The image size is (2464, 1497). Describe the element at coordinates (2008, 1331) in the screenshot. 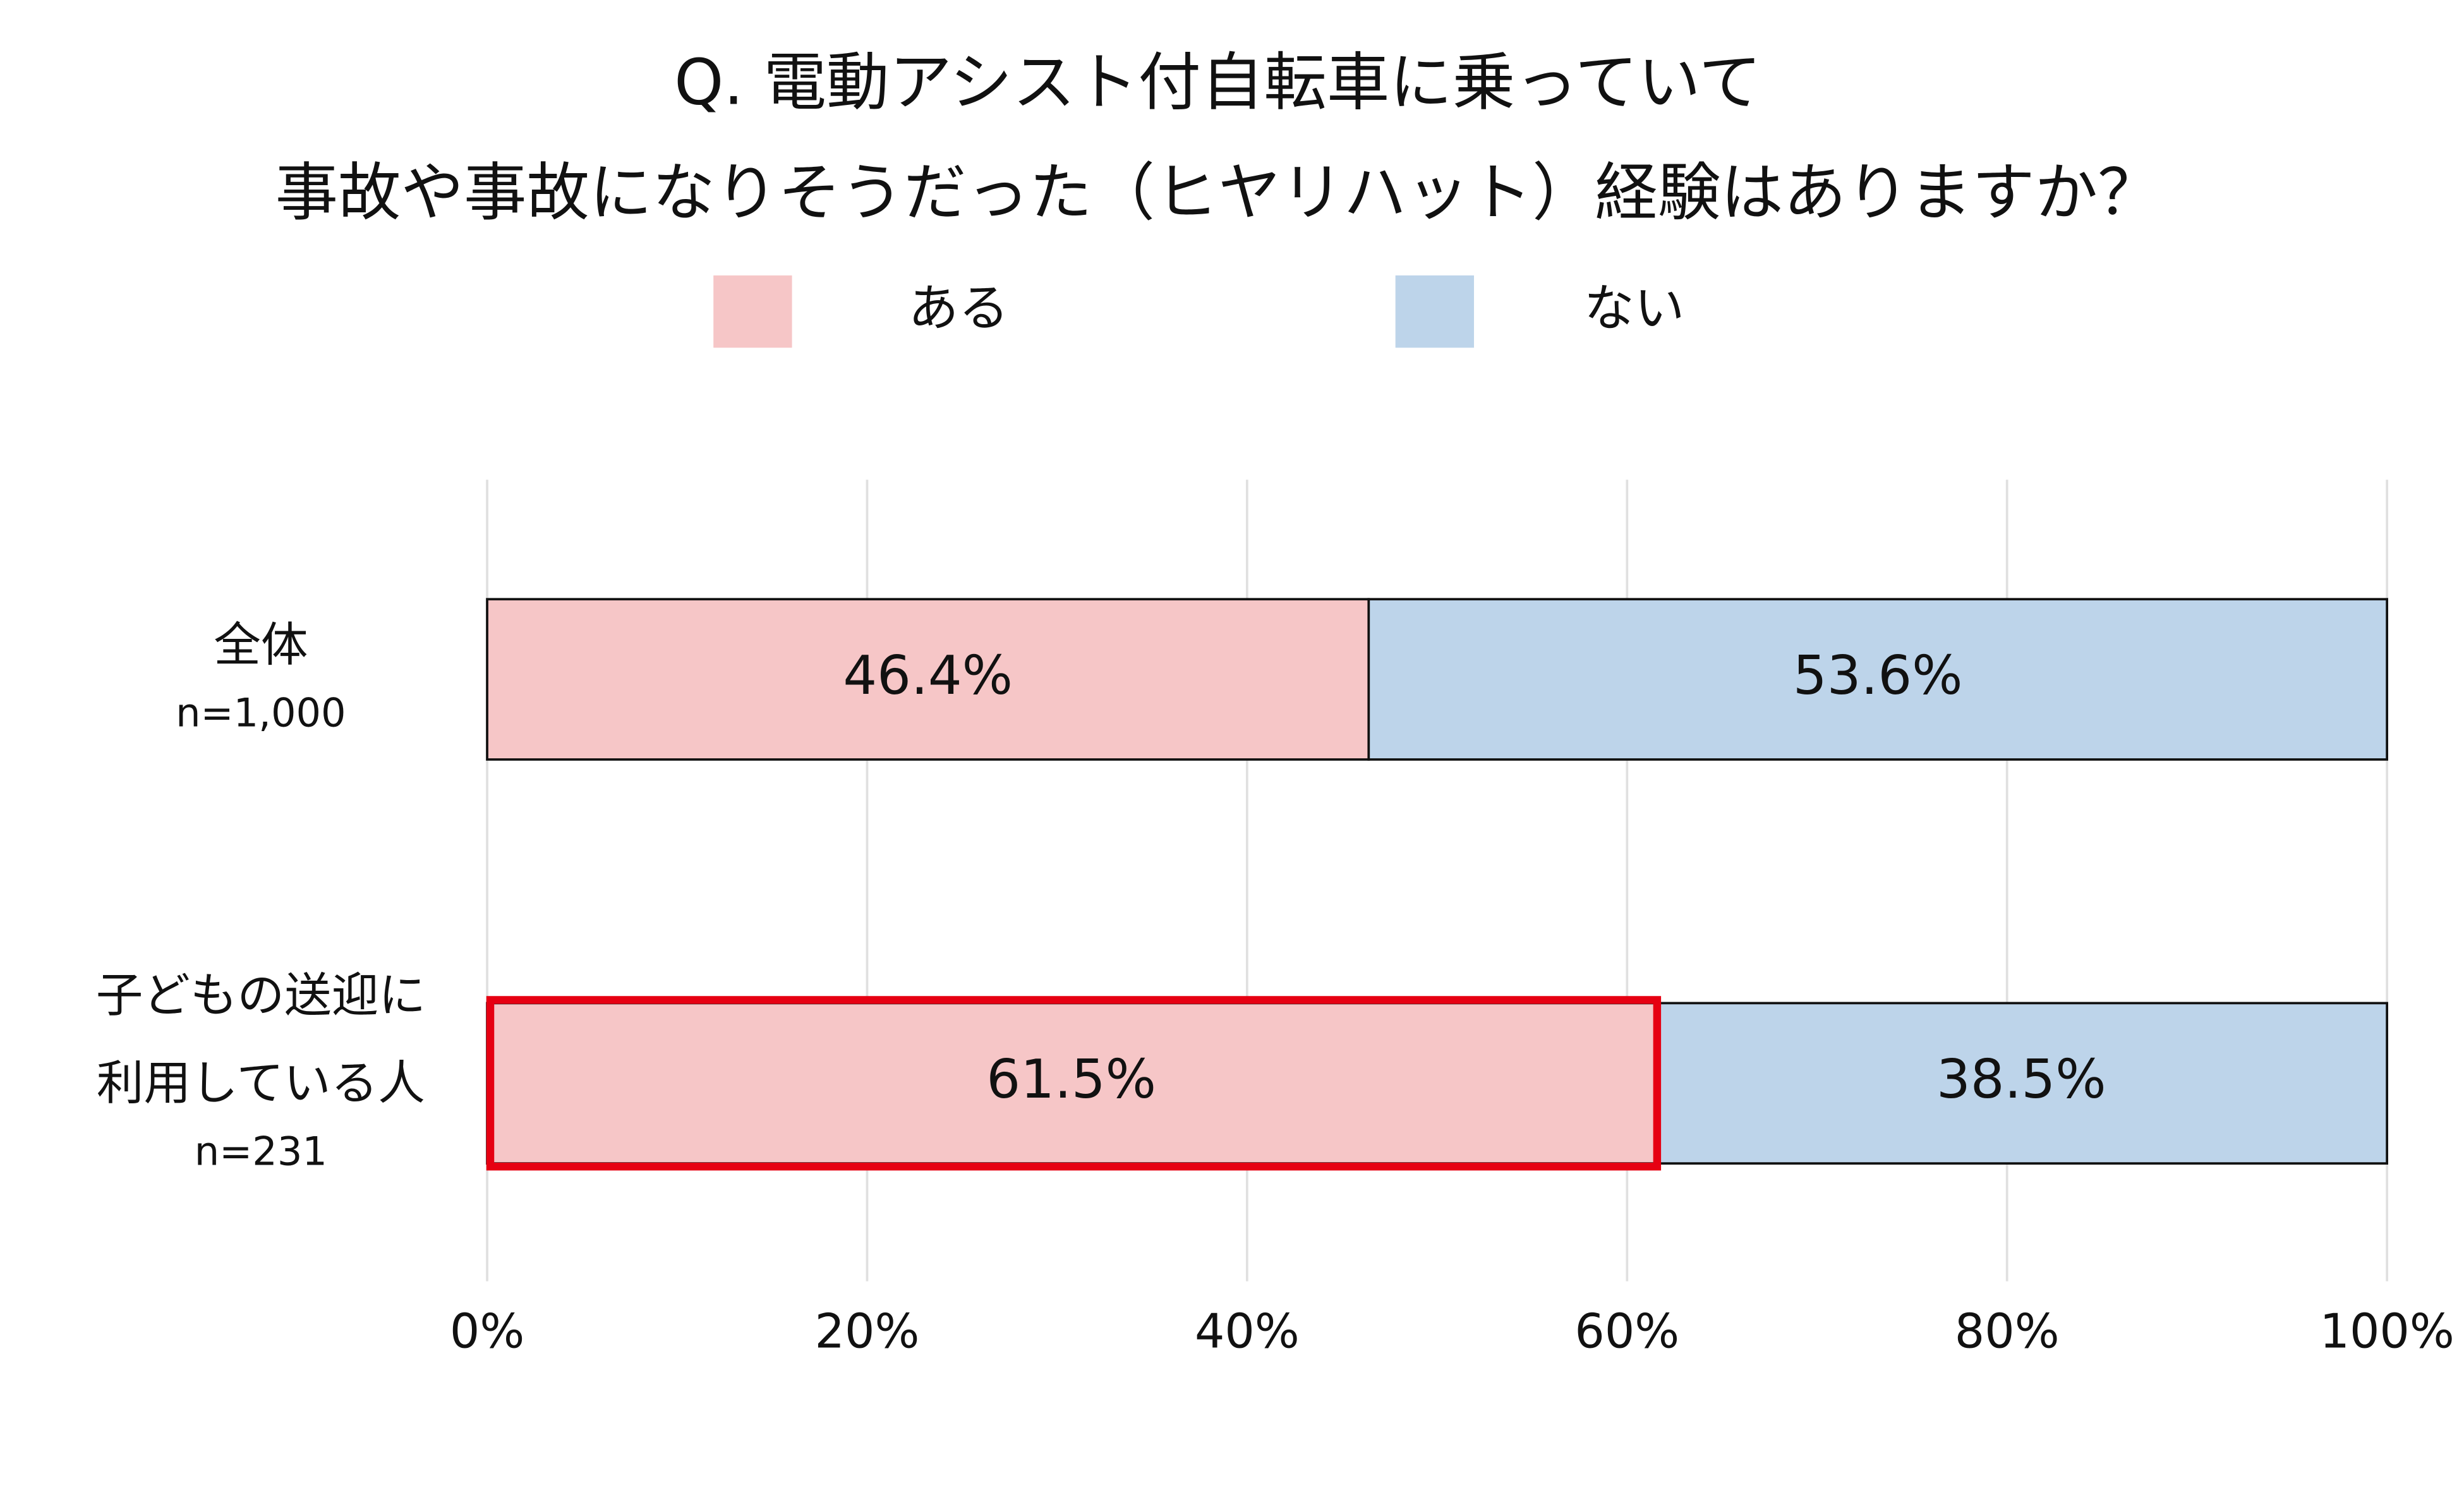

I see `x-tick-label: 80%` at that location.